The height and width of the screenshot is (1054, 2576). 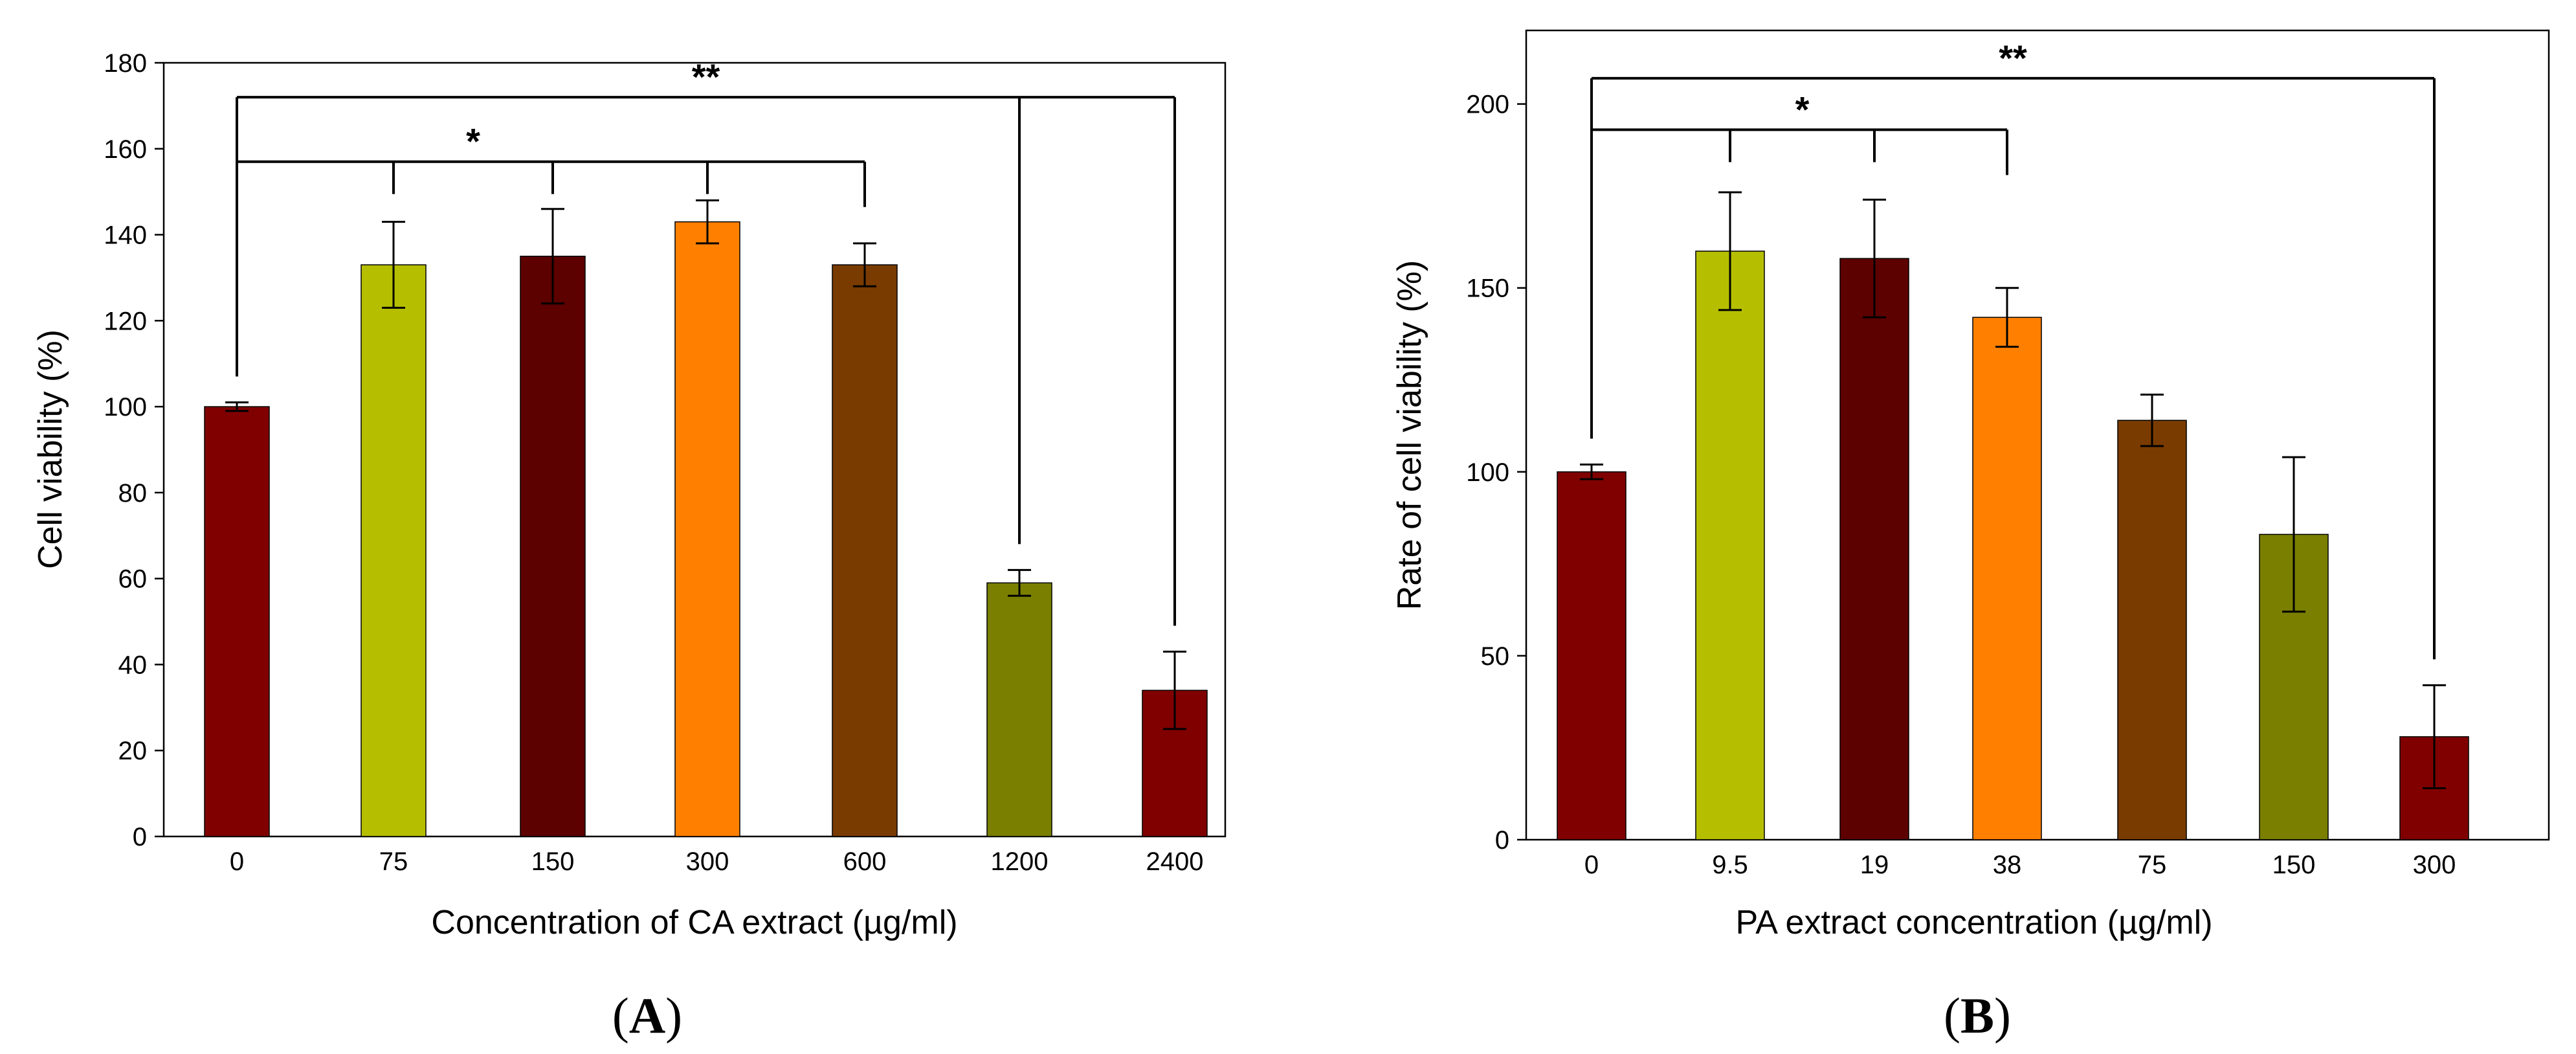 What do you see at coordinates (125, 235) in the screenshot?
I see `chart-a-y-tick-label: 140` at bounding box center [125, 235].